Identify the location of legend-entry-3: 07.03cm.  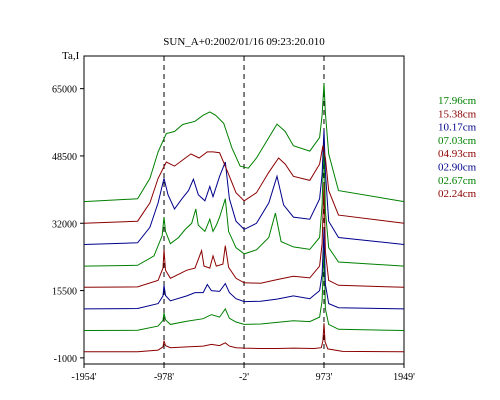
(457, 141).